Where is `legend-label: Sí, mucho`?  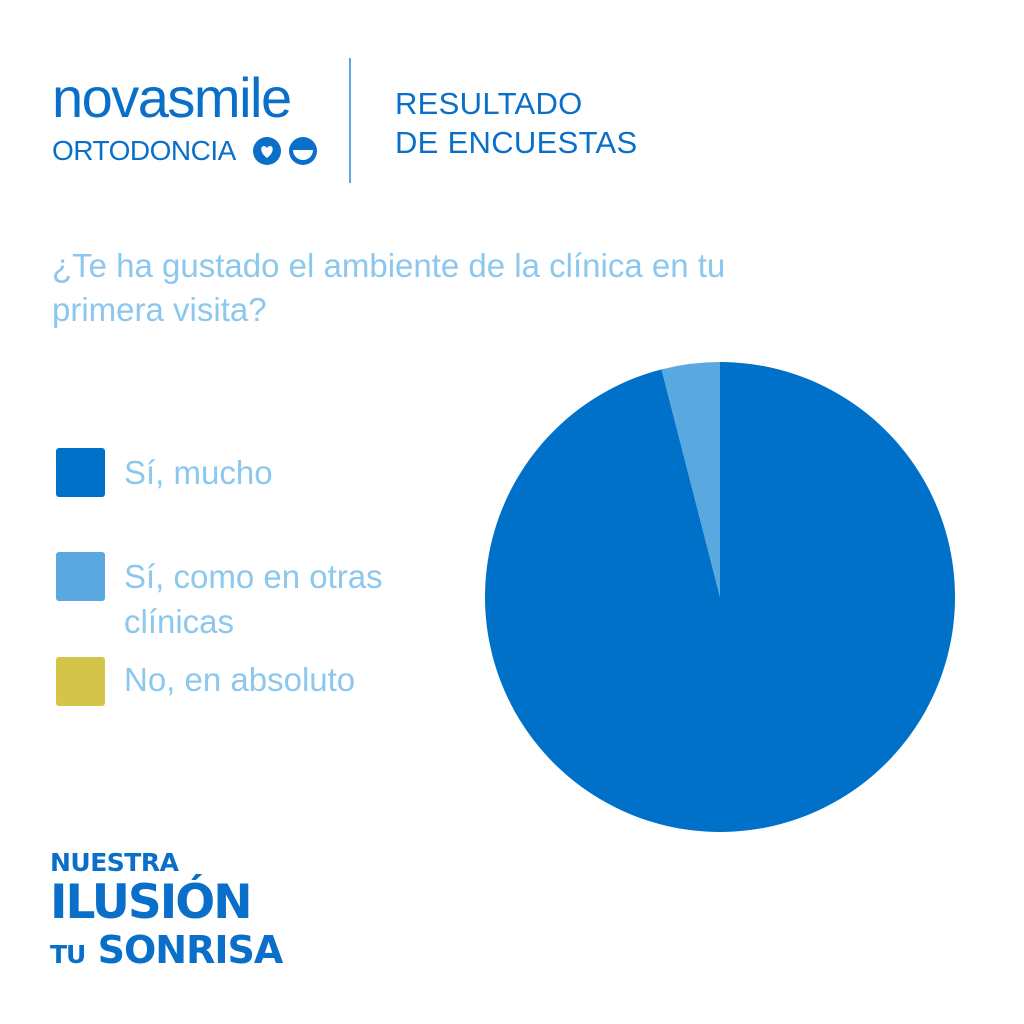
legend-label: Sí, mucho is located at coordinates (198, 472).